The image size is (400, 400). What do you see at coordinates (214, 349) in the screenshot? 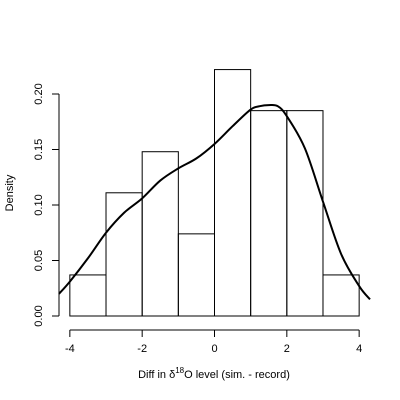
I see `x-axis-tick-label: 0` at bounding box center [214, 349].